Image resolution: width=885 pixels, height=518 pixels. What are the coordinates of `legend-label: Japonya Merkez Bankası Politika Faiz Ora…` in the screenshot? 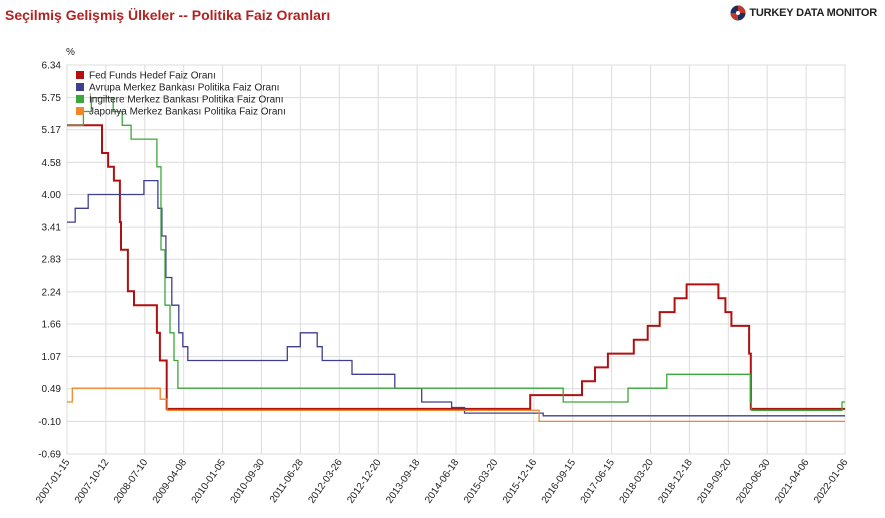 It's located at (187, 112).